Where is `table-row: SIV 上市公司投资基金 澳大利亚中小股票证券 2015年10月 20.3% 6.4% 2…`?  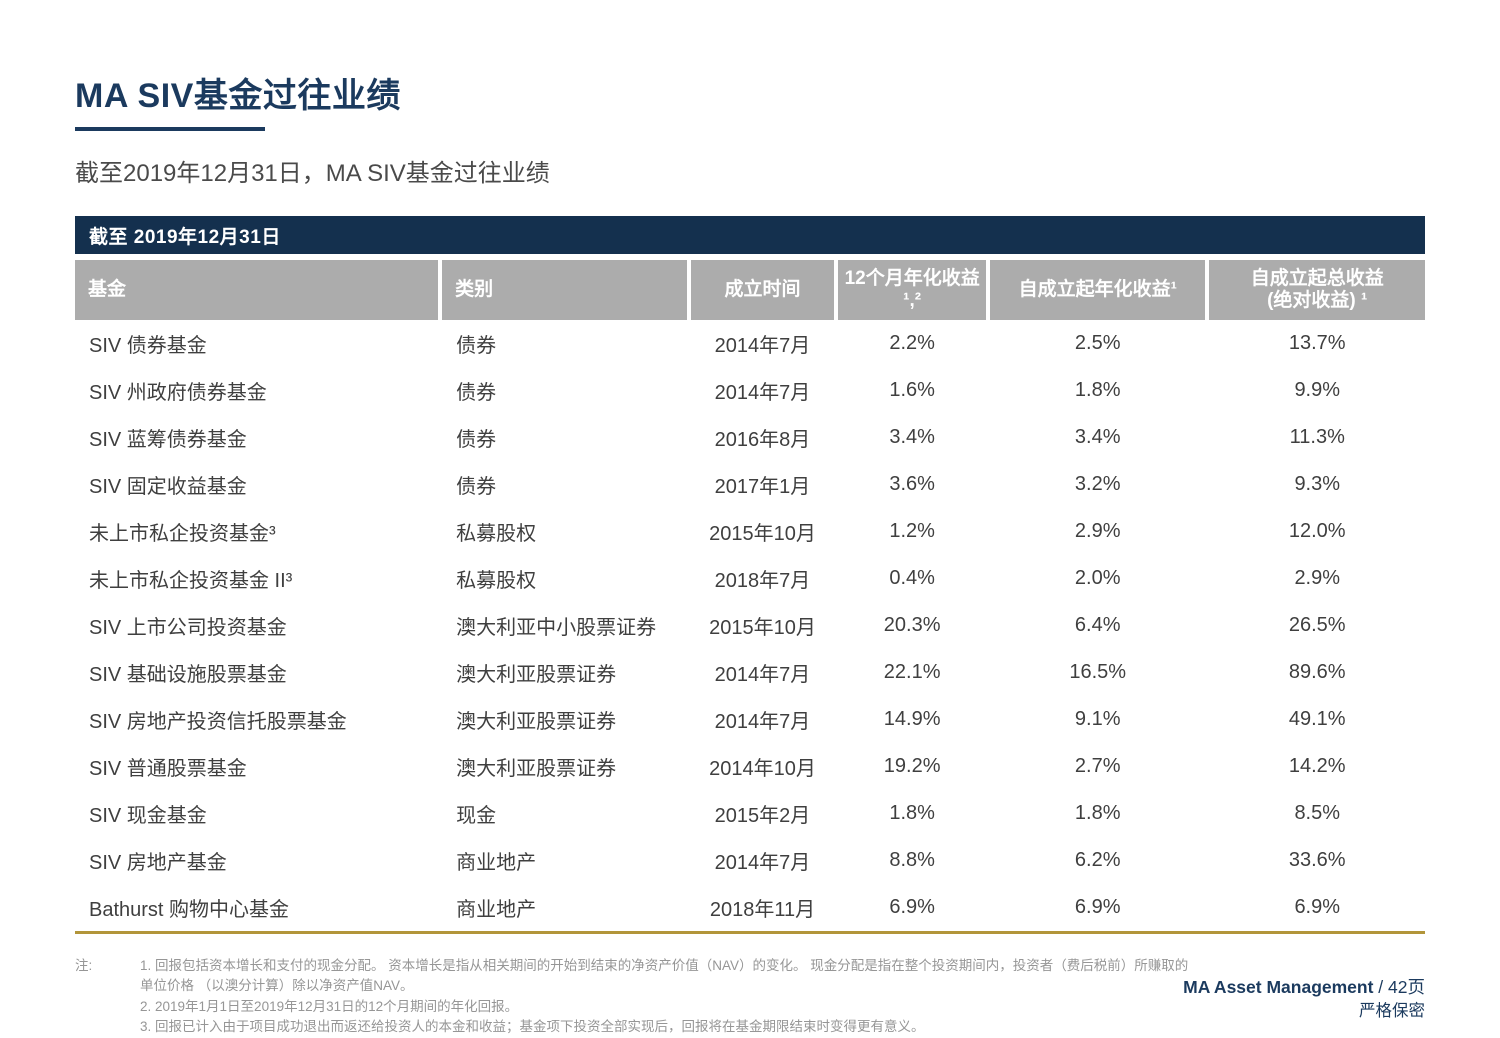 table-row: SIV 上市公司投资基金 澳大利亚中小股票证券 2015年10月 20.3% 6.4% 2… is located at coordinates (750, 625).